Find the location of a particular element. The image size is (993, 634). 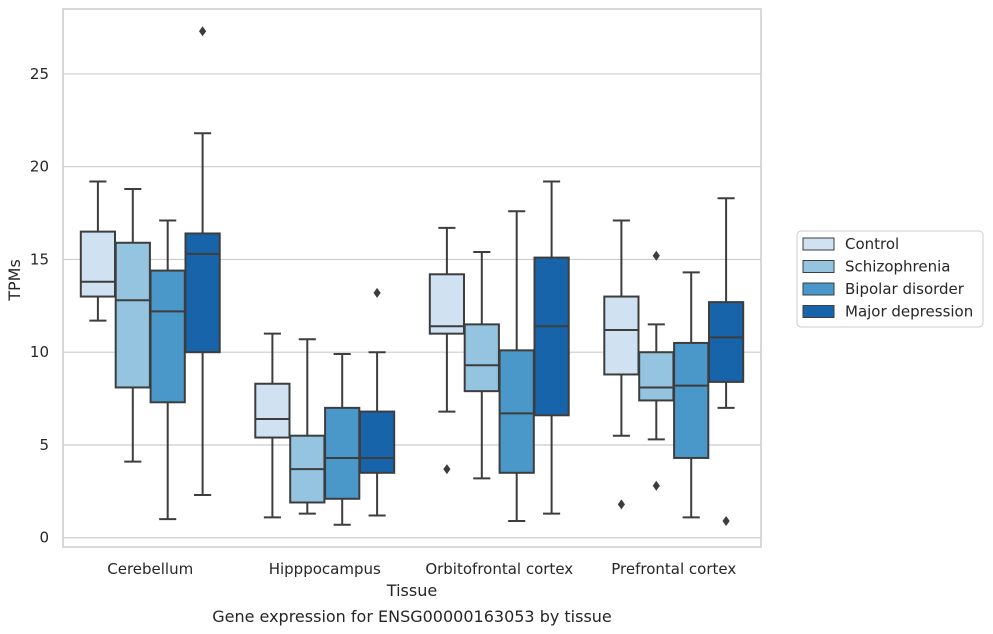

y-tick-label: 0 is located at coordinates (44, 538).